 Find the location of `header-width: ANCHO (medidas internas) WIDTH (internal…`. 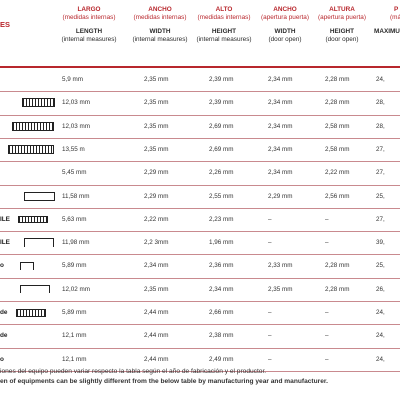

header-width: ANCHO (medidas internas) WIDTH (internal… is located at coordinates (160, 25).